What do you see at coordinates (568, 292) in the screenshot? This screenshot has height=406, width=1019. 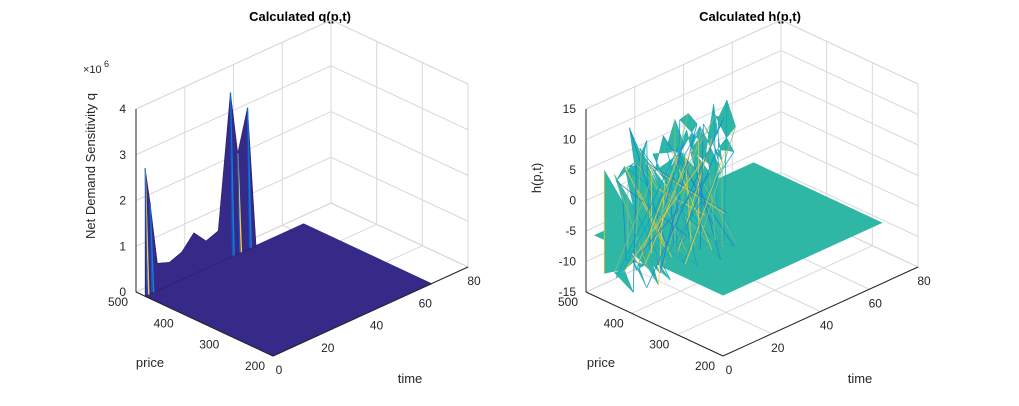 I see `z-tick-label: -15` at bounding box center [568, 292].